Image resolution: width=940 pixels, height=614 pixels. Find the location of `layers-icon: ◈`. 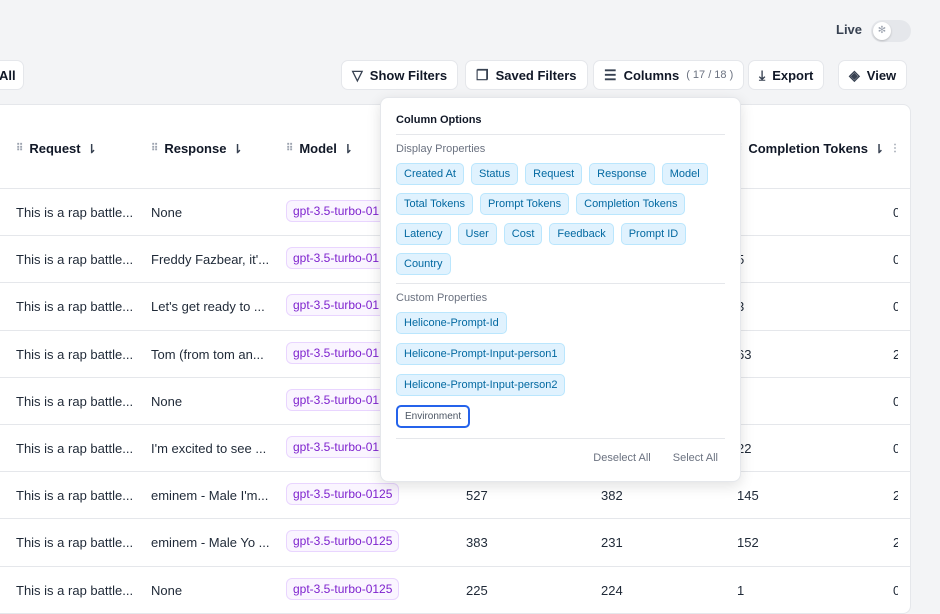

layers-icon: ◈ is located at coordinates (854, 74).